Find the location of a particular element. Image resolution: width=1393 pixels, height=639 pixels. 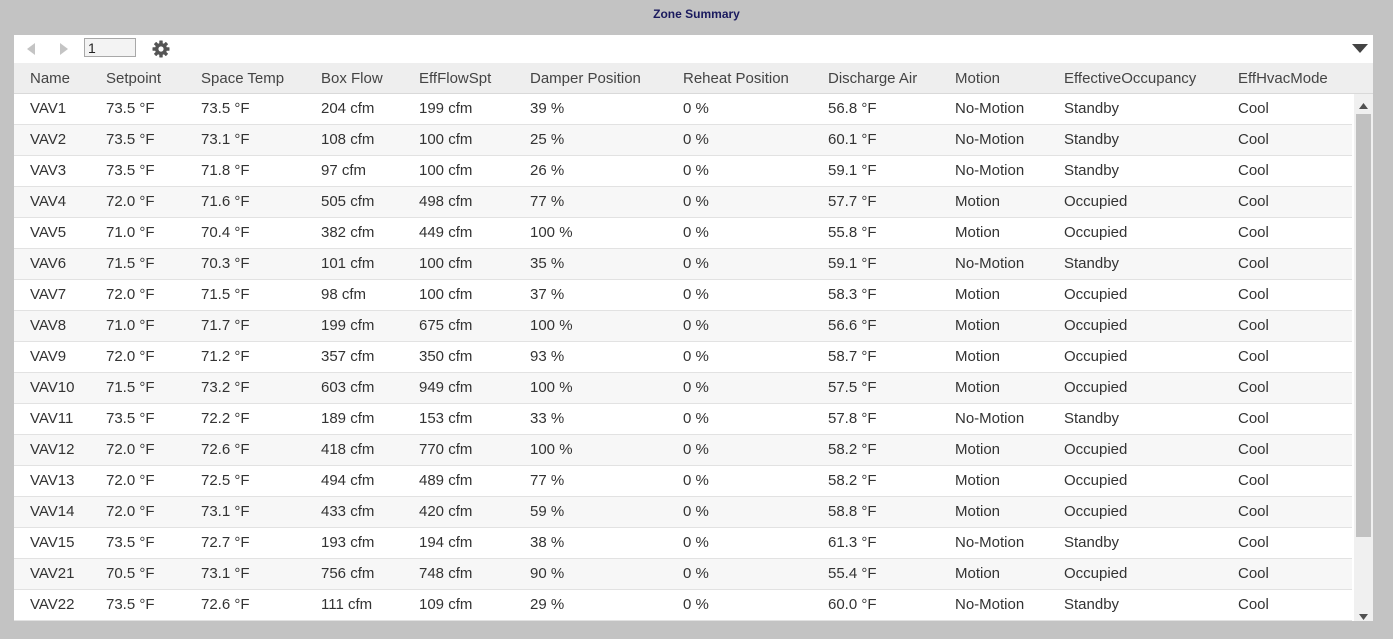

cell-eff-flow-spt: 194 cfm is located at coordinates (446, 542).